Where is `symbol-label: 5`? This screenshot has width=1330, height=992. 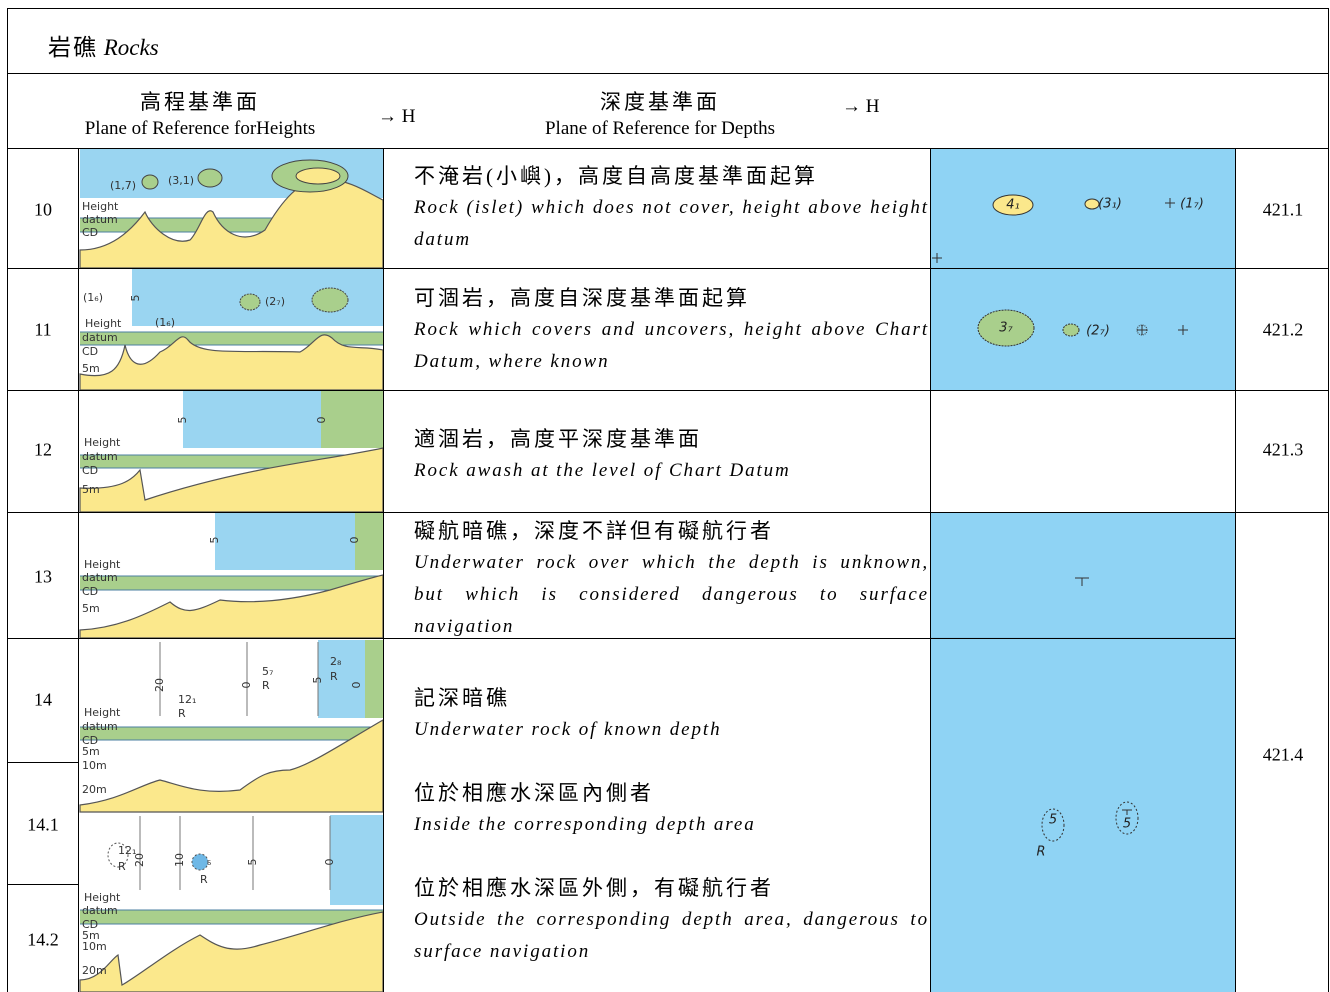 symbol-label: 5 is located at coordinates (1127, 824).